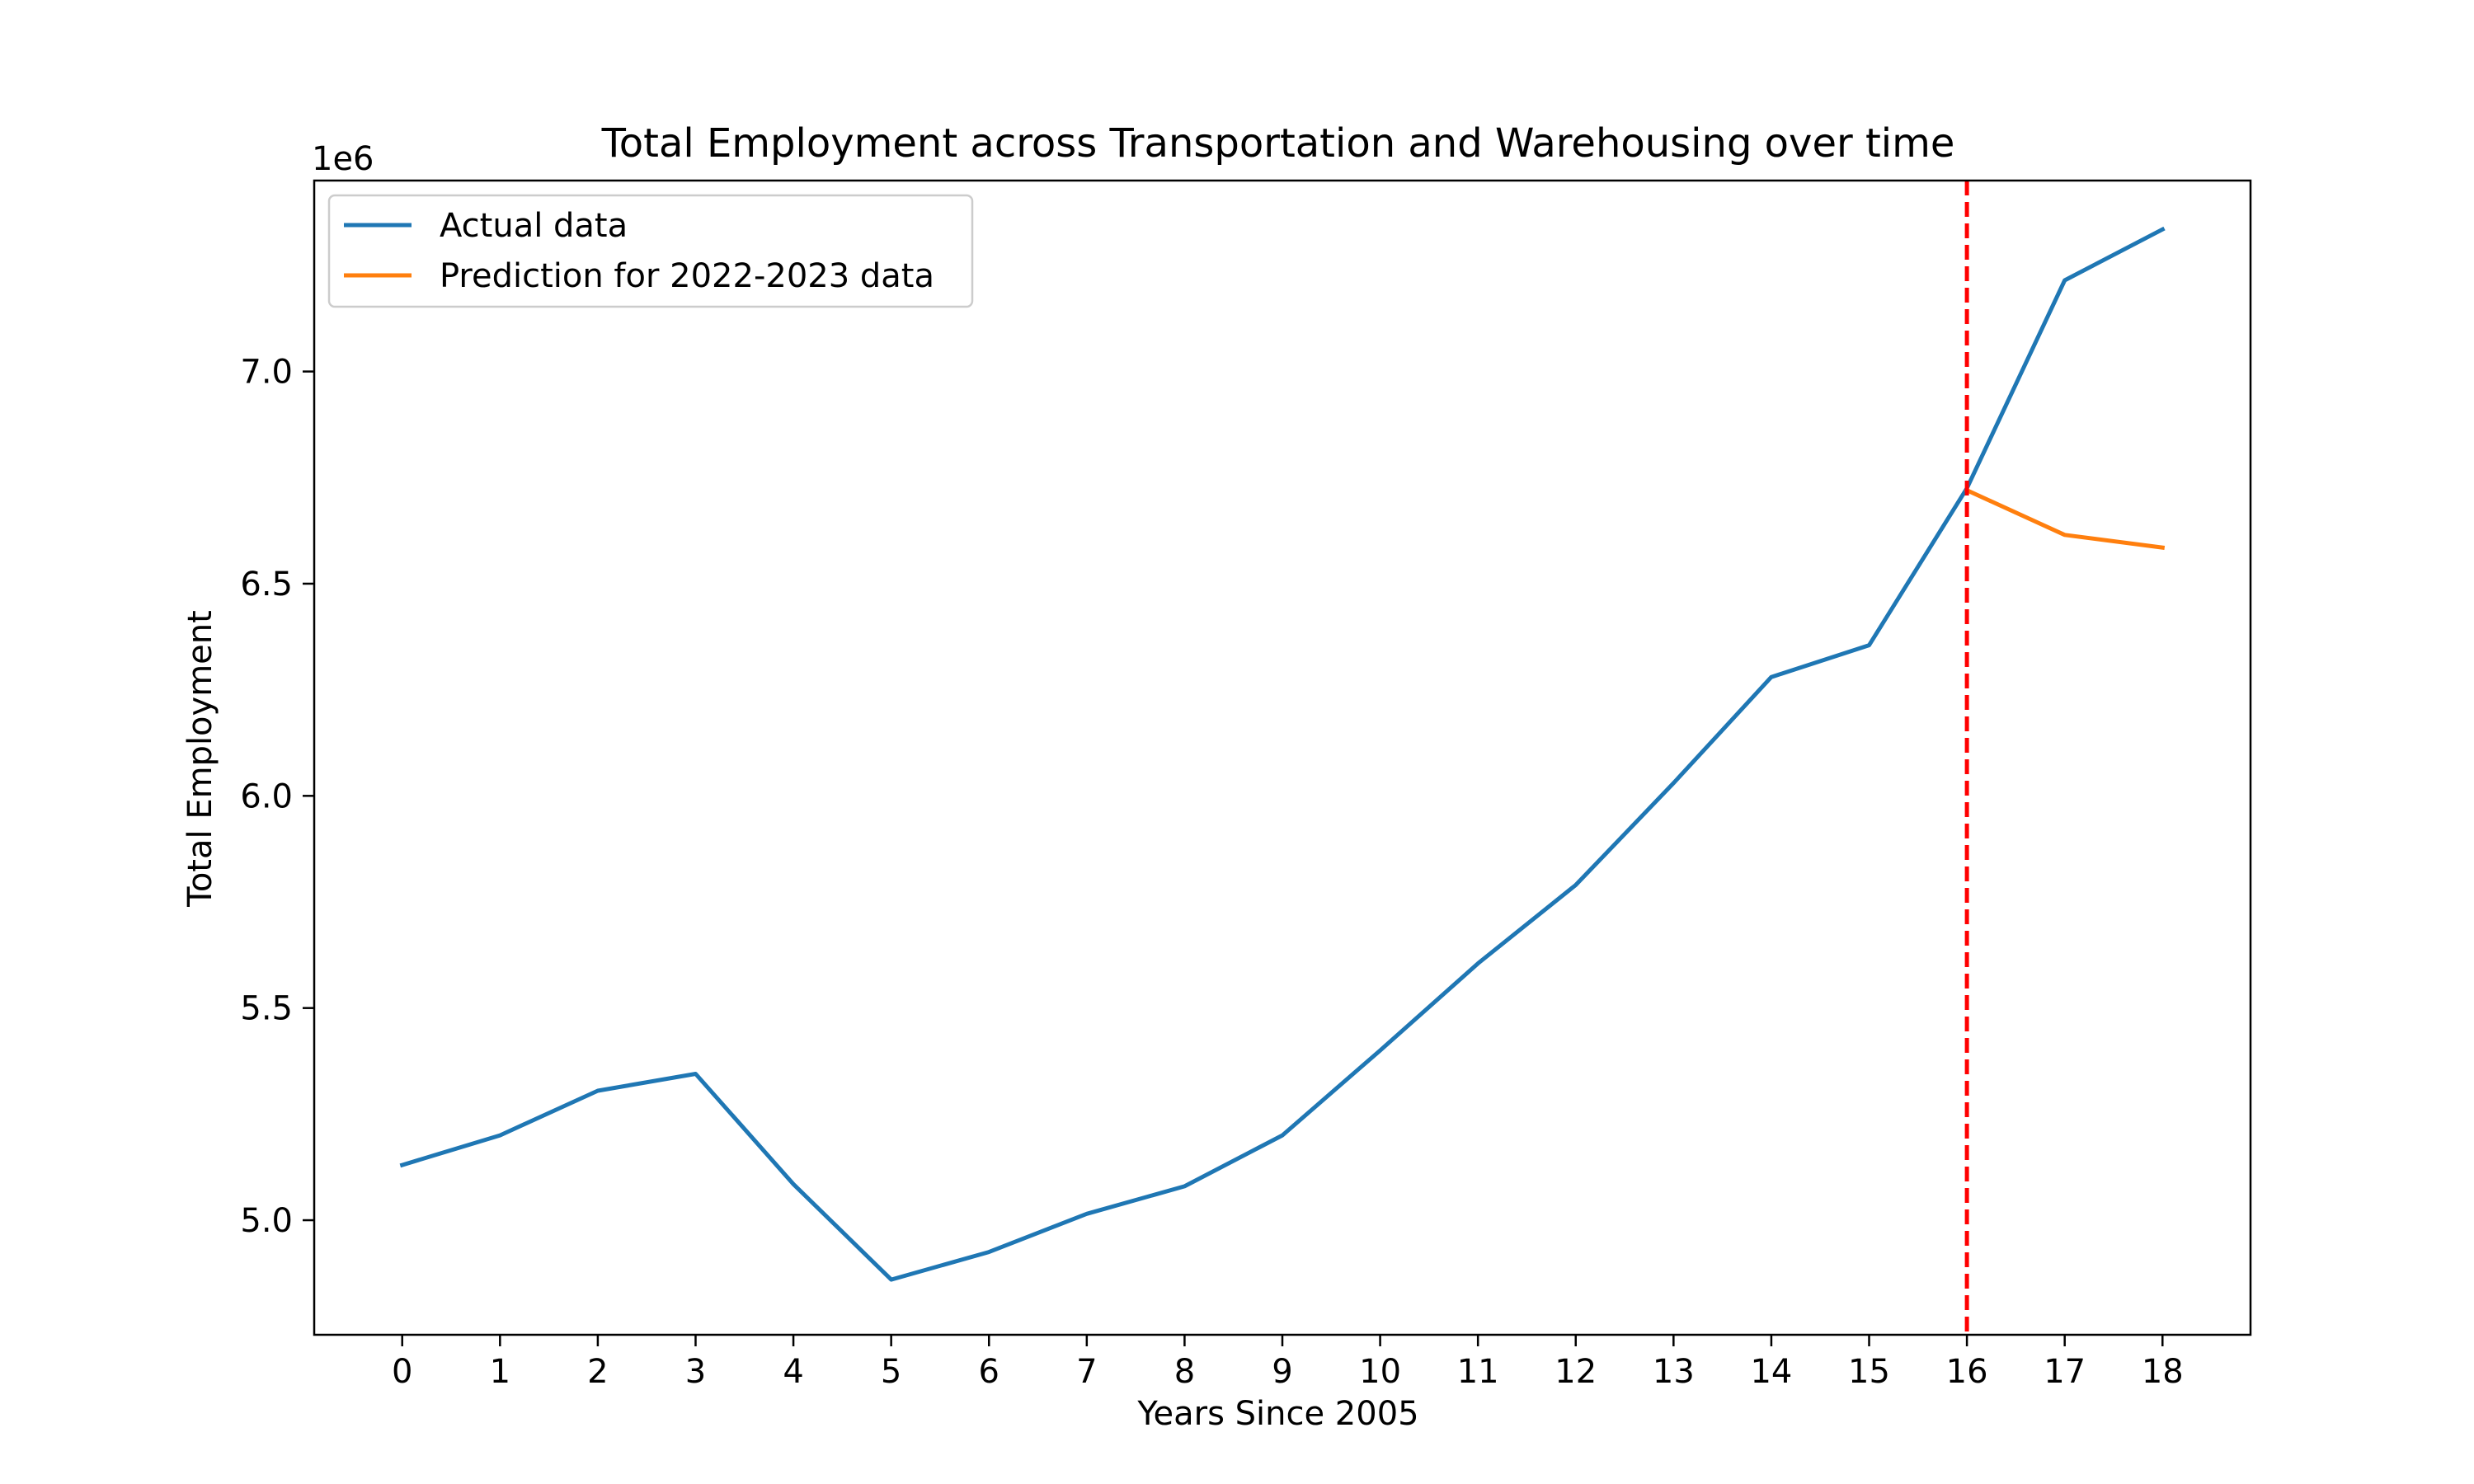  What do you see at coordinates (266, 584) in the screenshot?
I see `y-tick-label: 6.5` at bounding box center [266, 584].